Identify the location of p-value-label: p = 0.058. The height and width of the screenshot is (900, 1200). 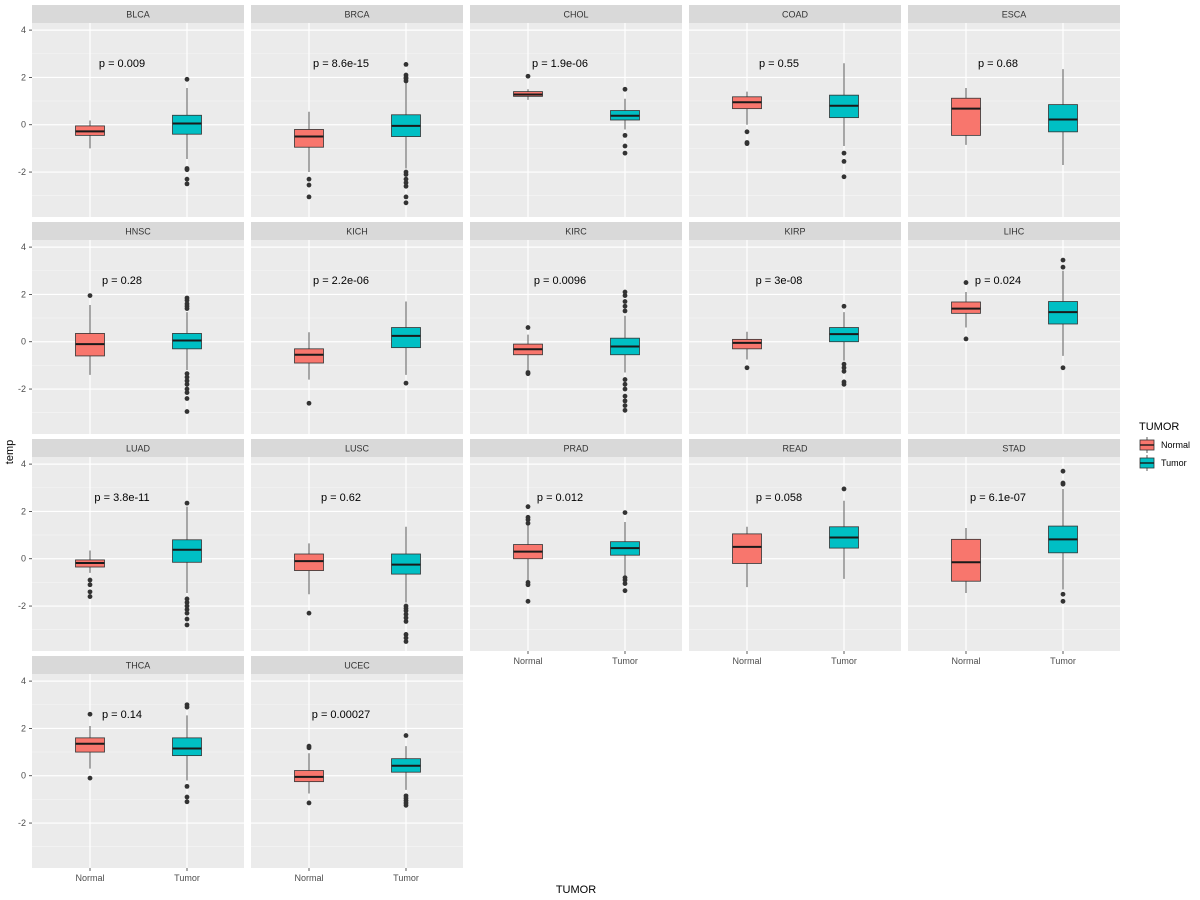
(779, 498).